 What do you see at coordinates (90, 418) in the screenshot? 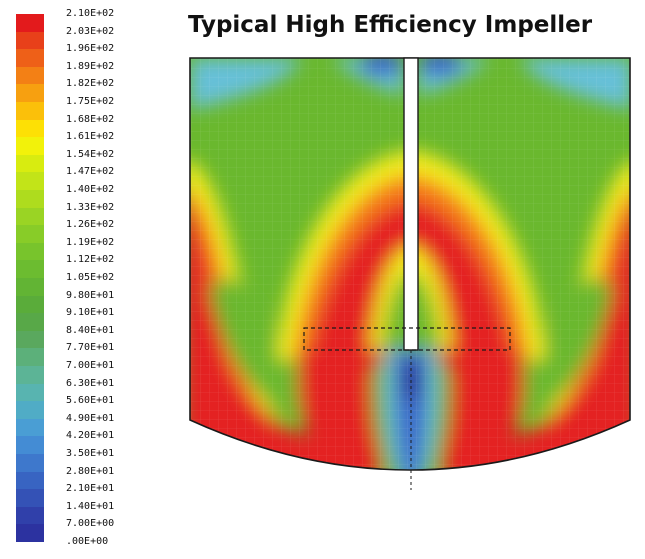
I see `legend-label: 4.90E+01` at bounding box center [90, 418].